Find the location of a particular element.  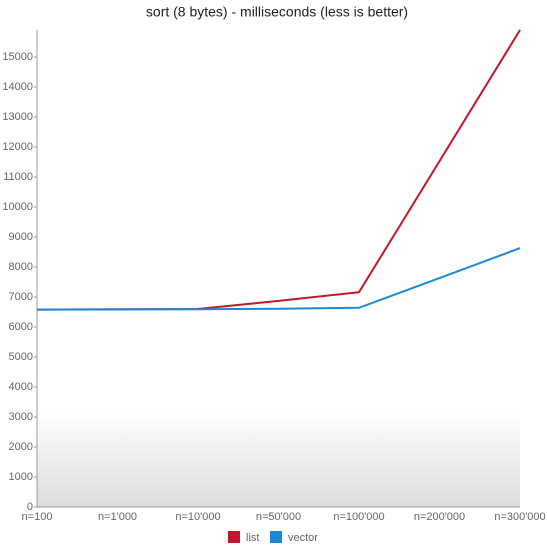

y-tick-label: 7000 is located at coordinates (21, 297).